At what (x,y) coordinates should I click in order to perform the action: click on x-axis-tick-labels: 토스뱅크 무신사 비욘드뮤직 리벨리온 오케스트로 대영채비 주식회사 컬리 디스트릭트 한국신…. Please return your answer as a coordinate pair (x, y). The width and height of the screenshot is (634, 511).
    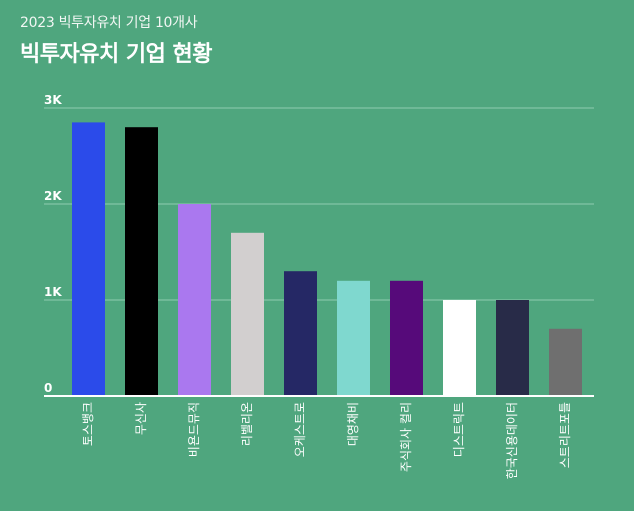
    Looking at the image, I should click on (326, 440).